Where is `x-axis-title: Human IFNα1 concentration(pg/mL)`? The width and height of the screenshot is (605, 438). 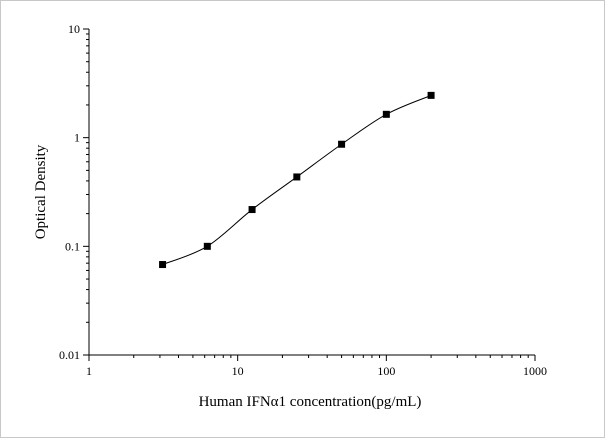
x-axis-title: Human IFNα1 concentration(pg/mL) is located at coordinates (310, 402).